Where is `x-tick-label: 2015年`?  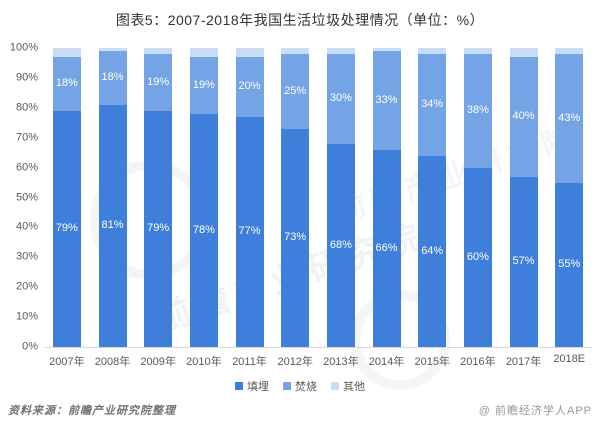 x-tick-label: 2015年 is located at coordinates (432, 362).